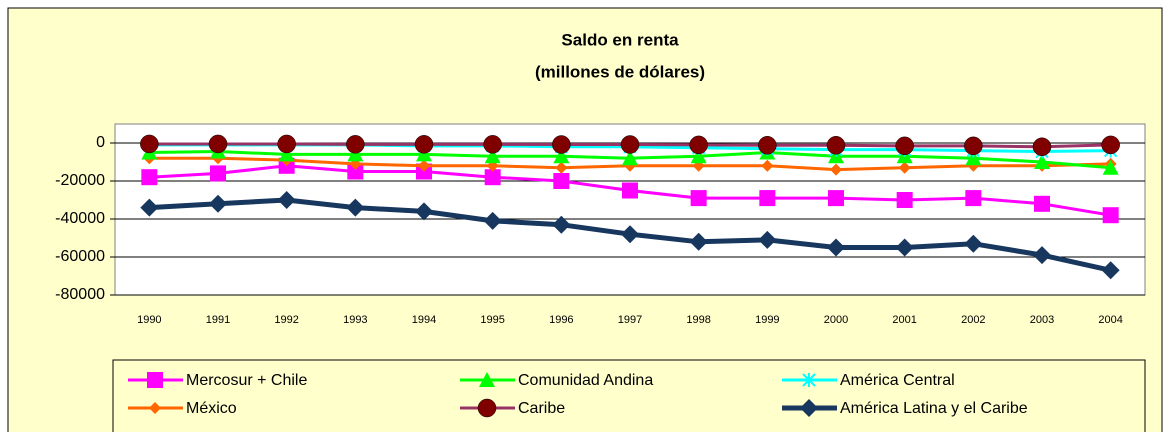 This screenshot has height=432, width=1172. Describe the element at coordinates (897, 380) in the screenshot. I see `legend-label: América Central` at that location.